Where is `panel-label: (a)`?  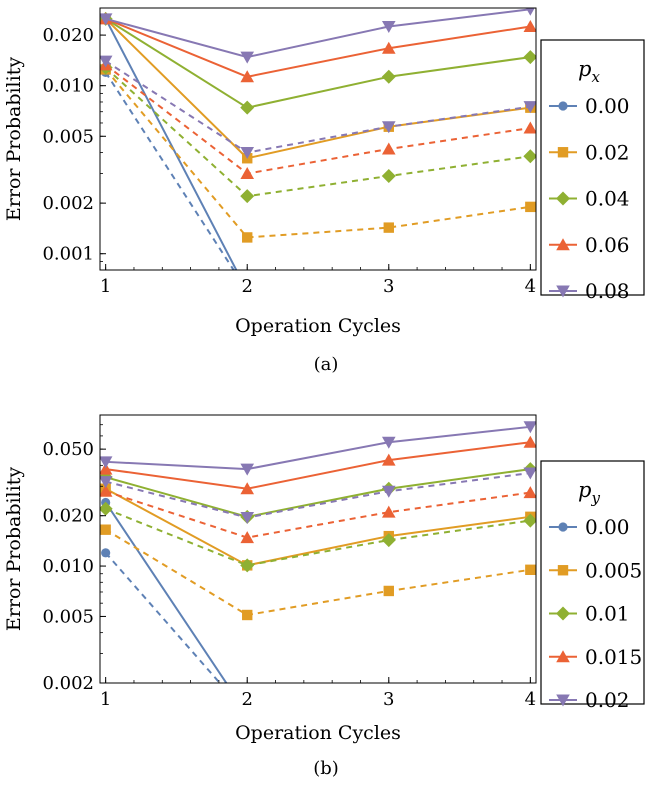 panel-label: (a) is located at coordinates (326, 364).